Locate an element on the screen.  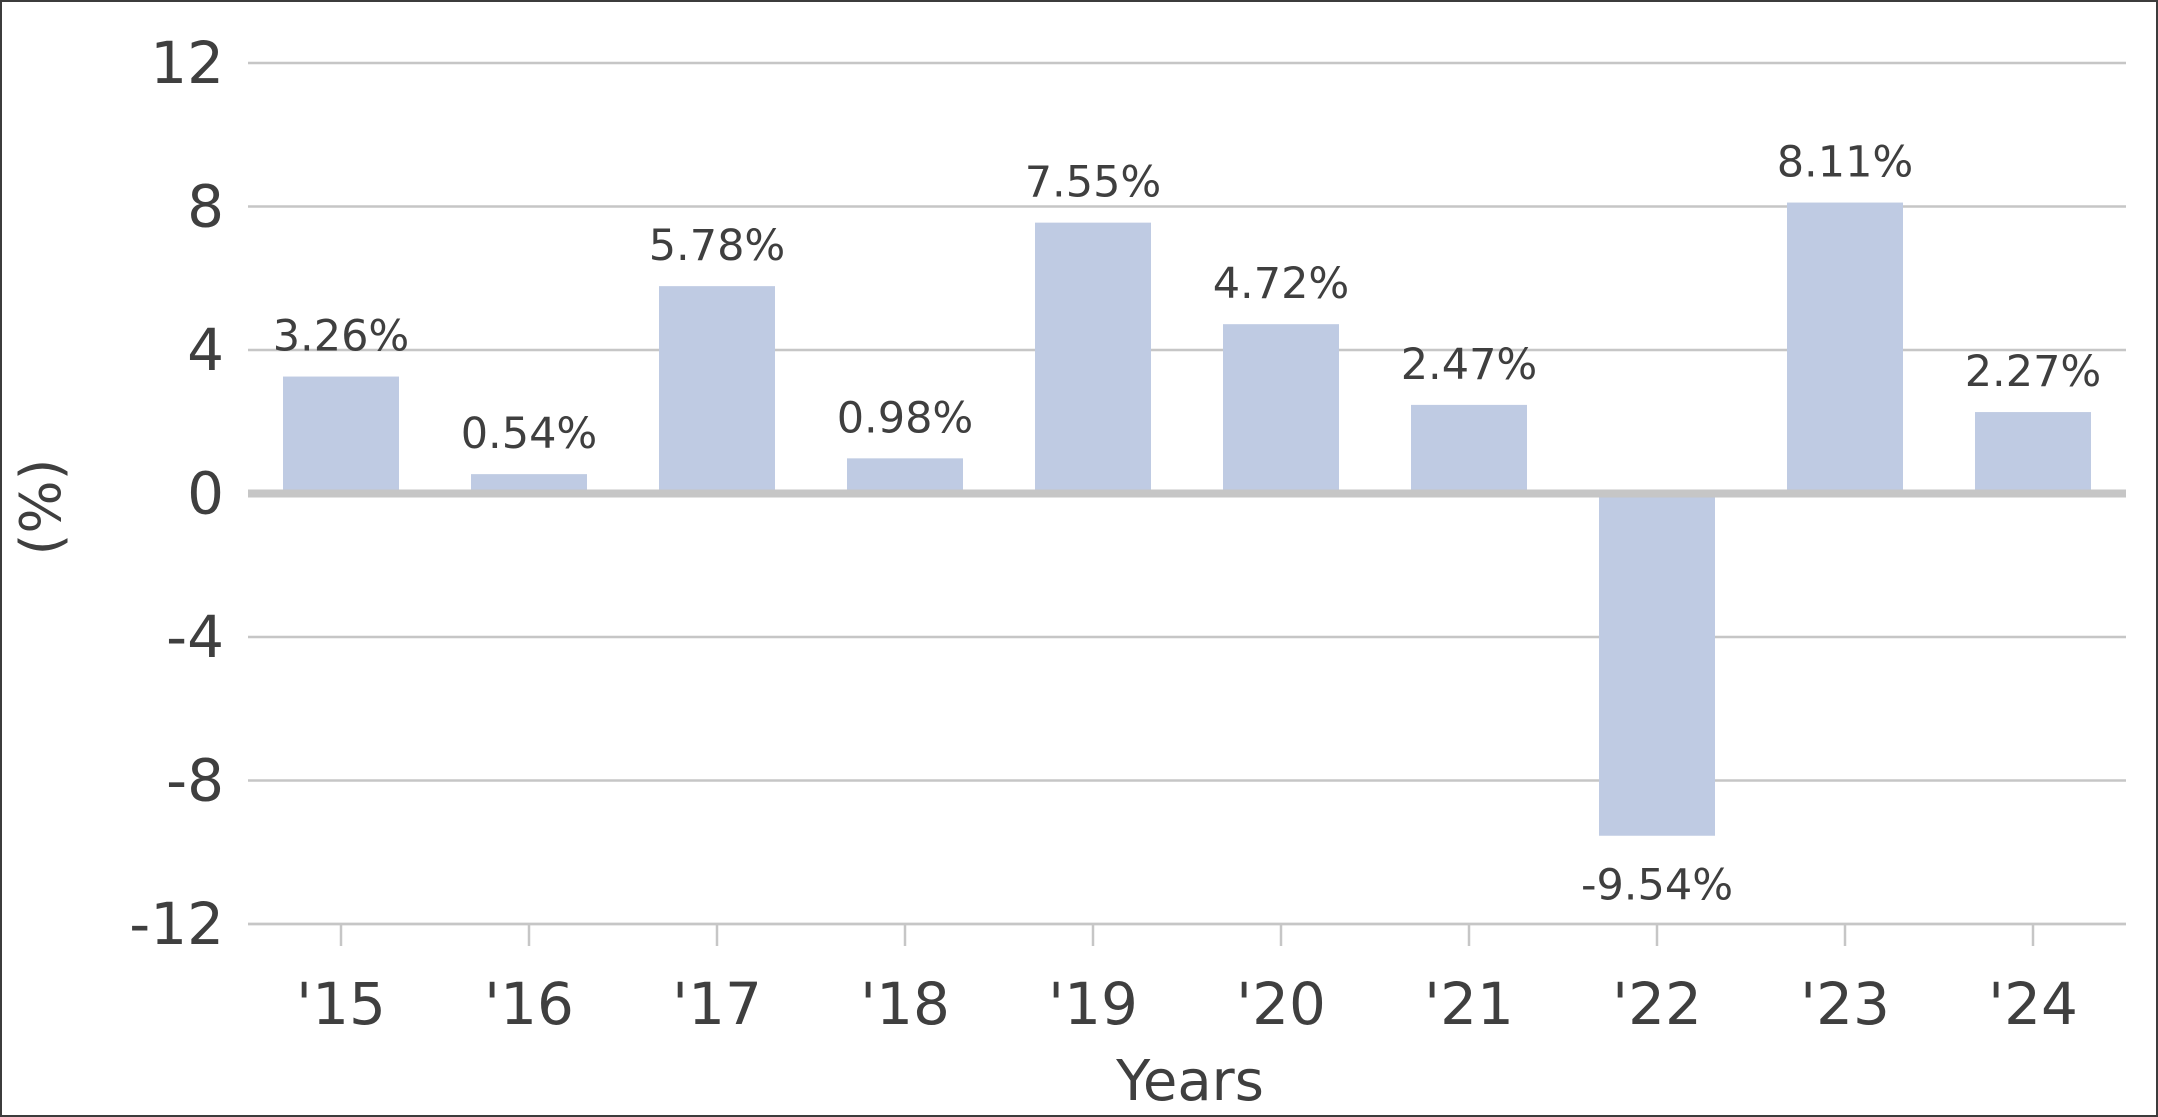
x-tick-label: '22 is located at coordinates (1657, 1004).